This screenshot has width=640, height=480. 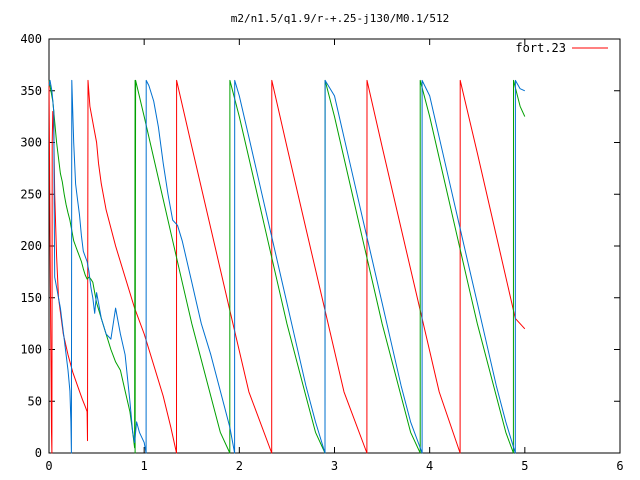 What do you see at coordinates (31, 246) in the screenshot?
I see `y-tick-label: 200` at bounding box center [31, 246].